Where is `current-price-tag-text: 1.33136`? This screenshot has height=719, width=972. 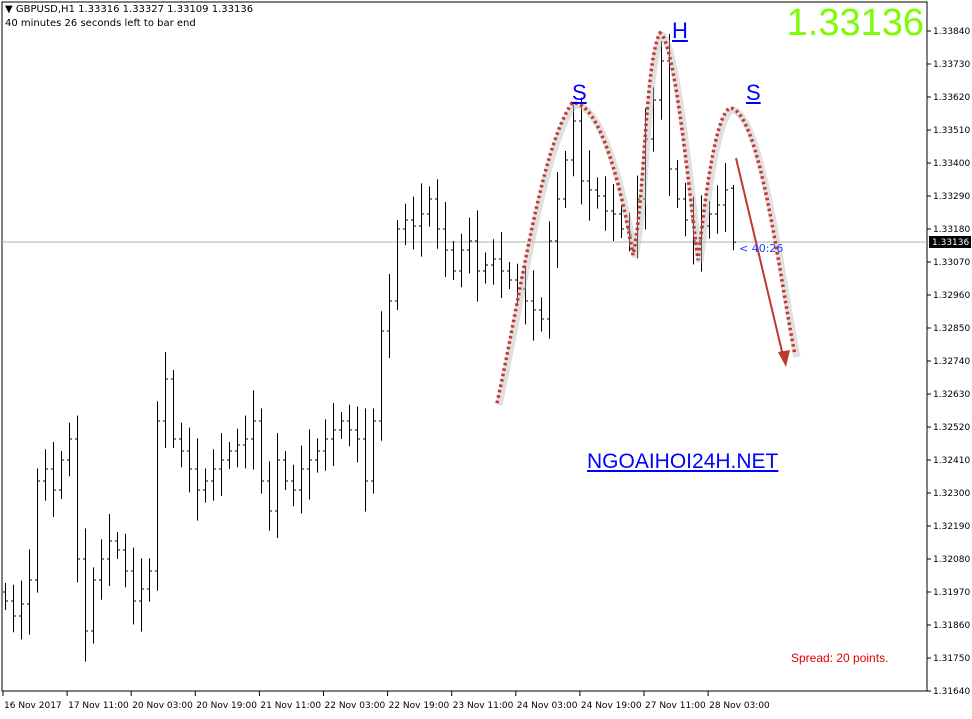
current-price-tag-text: 1.33136 is located at coordinates (950, 243).